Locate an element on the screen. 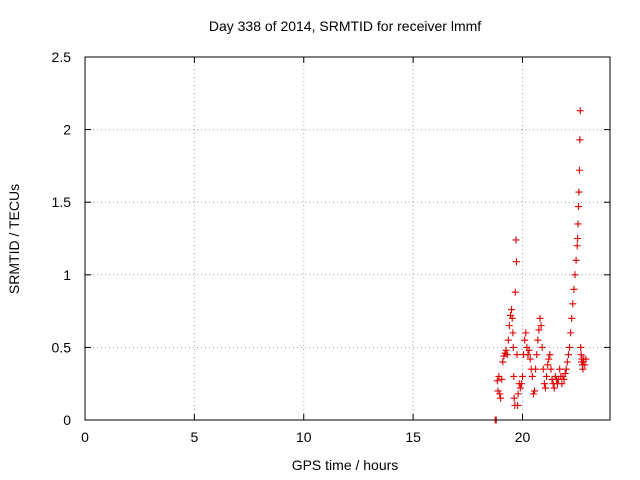 The width and height of the screenshot is (640, 480). x-tick-label: 5 is located at coordinates (194, 437).